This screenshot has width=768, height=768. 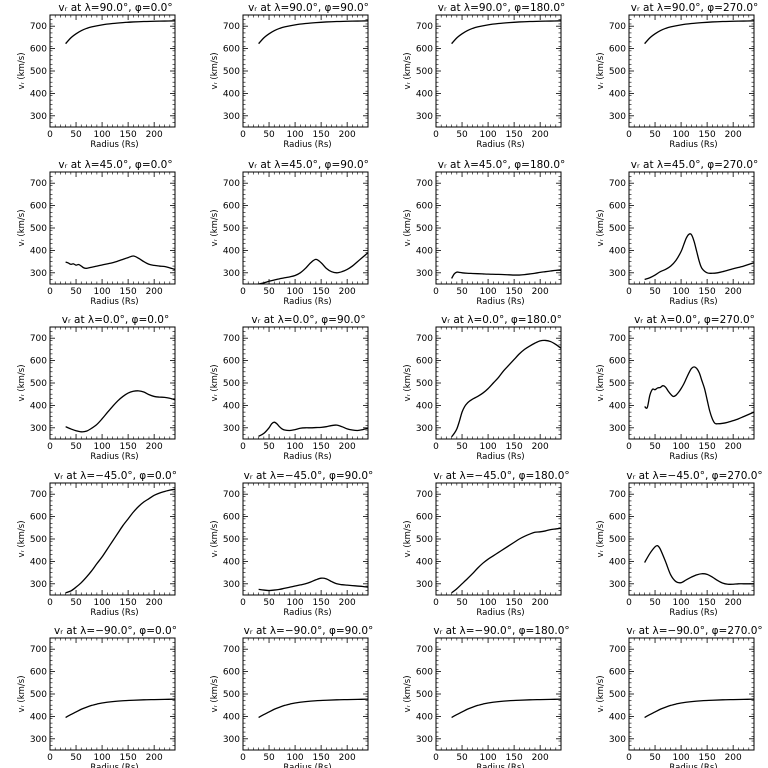 What do you see at coordinates (115, 165) in the screenshot?
I see `panel-title-4: vᵣ at λ=45.0°, φ=0.0°` at bounding box center [115, 165].